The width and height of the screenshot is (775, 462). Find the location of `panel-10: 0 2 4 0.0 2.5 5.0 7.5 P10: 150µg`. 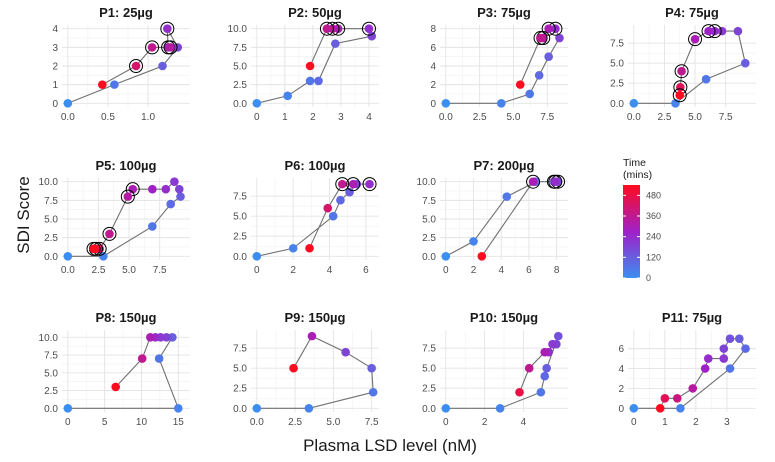

panel-10: 0 2 4 0.0 2.5 5.0 7.5 P10: 150µg is located at coordinates (495, 369).